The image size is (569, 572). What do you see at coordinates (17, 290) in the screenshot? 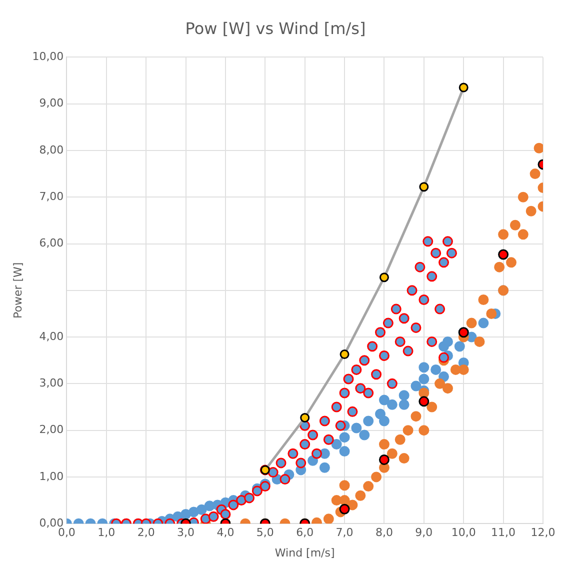
I see `y-axis-title: Power [W]` at bounding box center [17, 290].